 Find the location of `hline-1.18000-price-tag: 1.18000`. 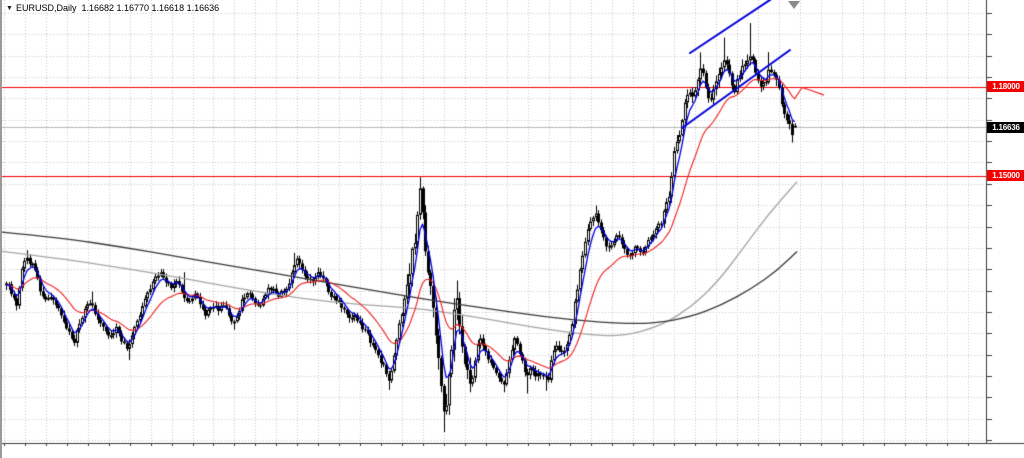

hline-1.18000-price-tag: 1.18000 is located at coordinates (1005, 87).